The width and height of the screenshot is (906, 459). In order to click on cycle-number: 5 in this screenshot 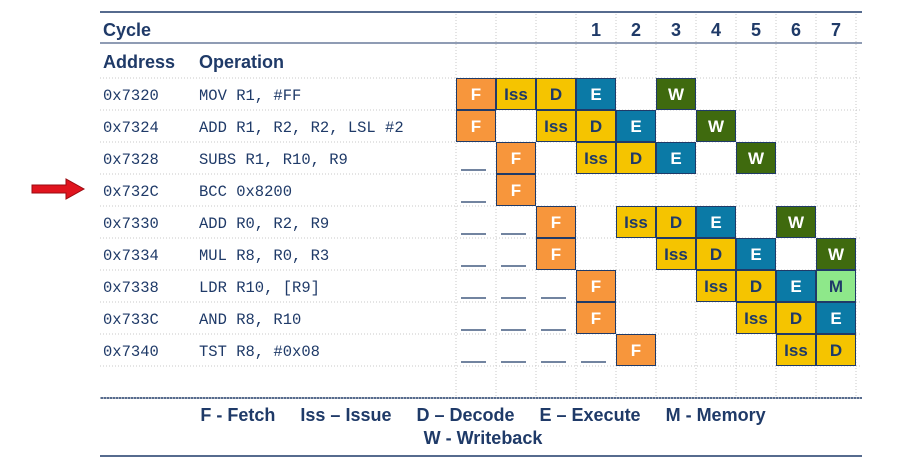, I will do `click(756, 30)`.